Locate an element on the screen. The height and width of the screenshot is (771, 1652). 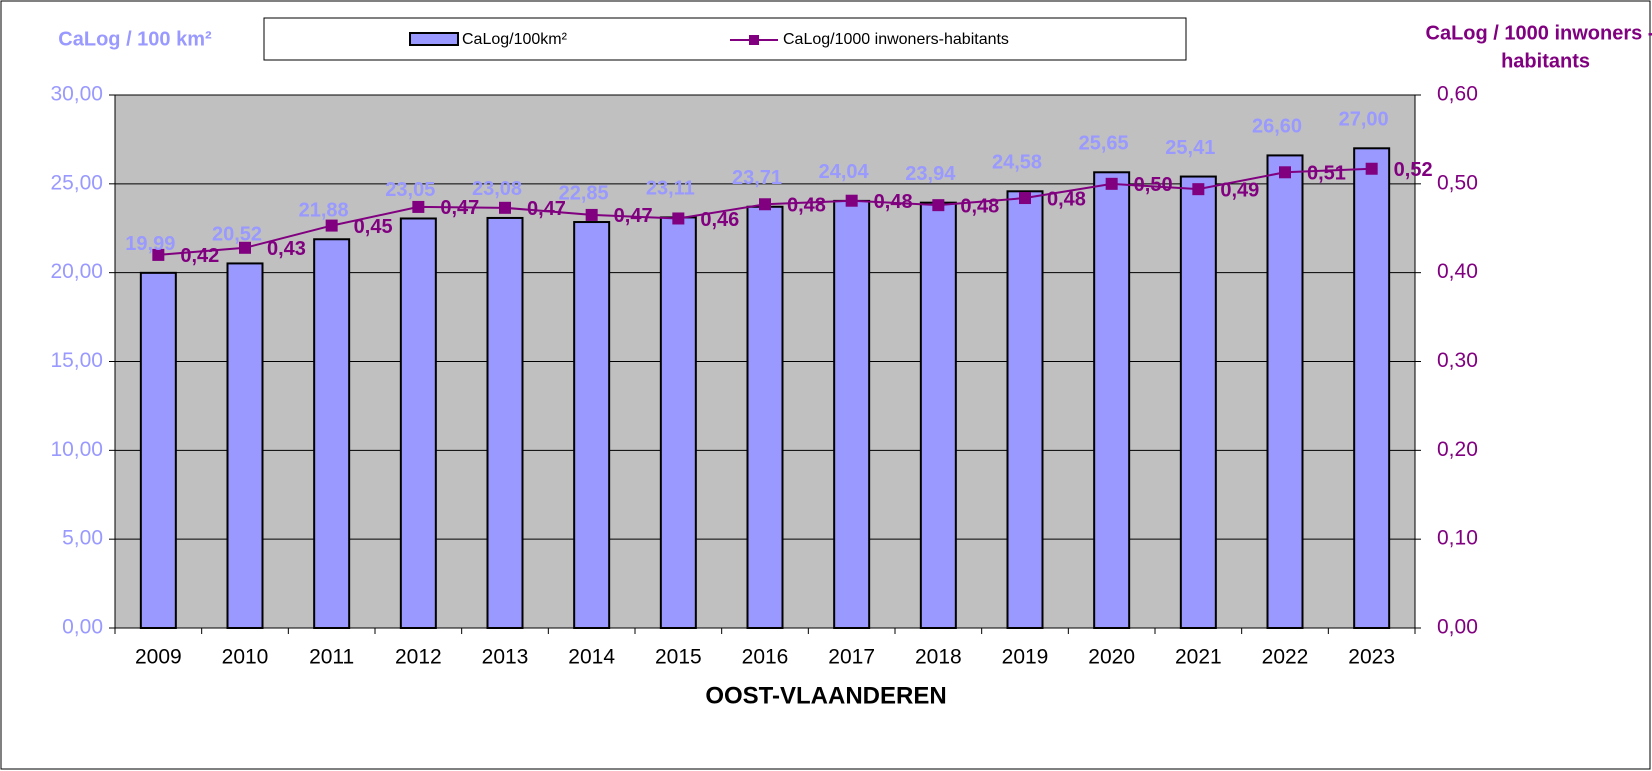
y-tick-label: 0,00 is located at coordinates (82, 627).